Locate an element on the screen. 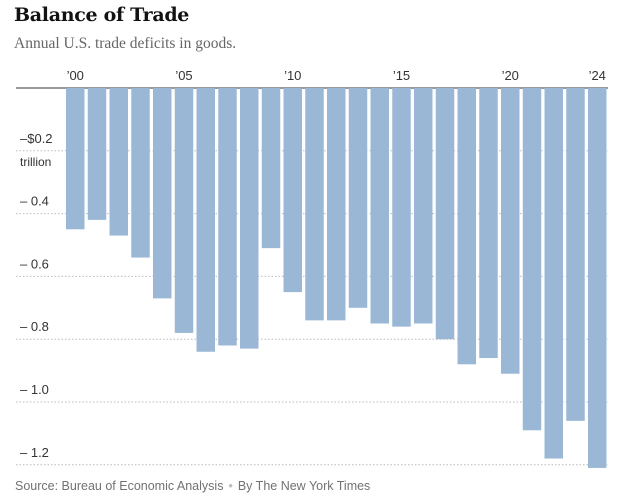 The image size is (623, 503). y-tick-label: – 0.6 is located at coordinates (34, 263).